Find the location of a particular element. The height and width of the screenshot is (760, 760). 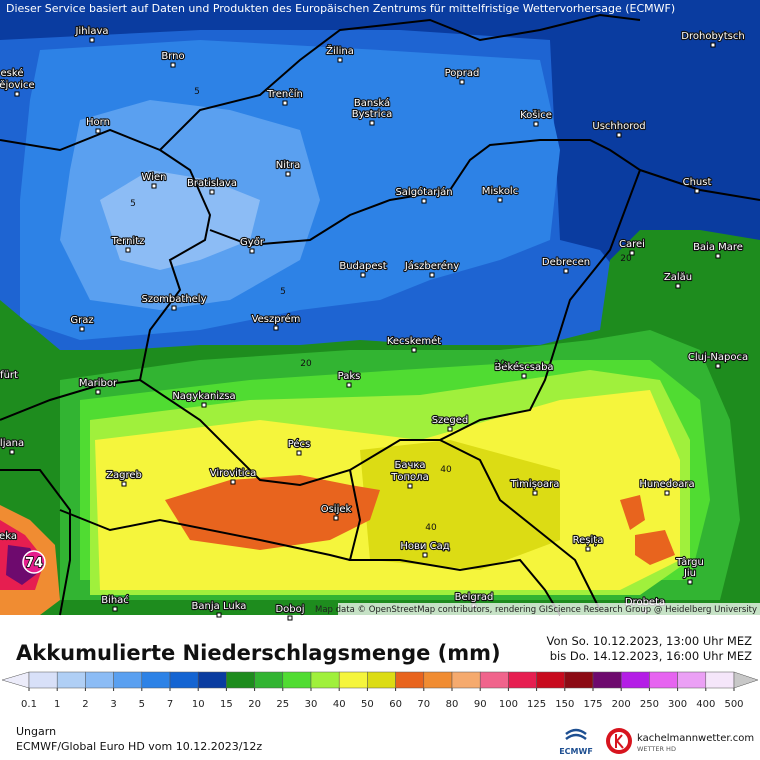

period-from: Von So. 10.12.2023, 13:00 Uhr MEZ is located at coordinates (649, 641).